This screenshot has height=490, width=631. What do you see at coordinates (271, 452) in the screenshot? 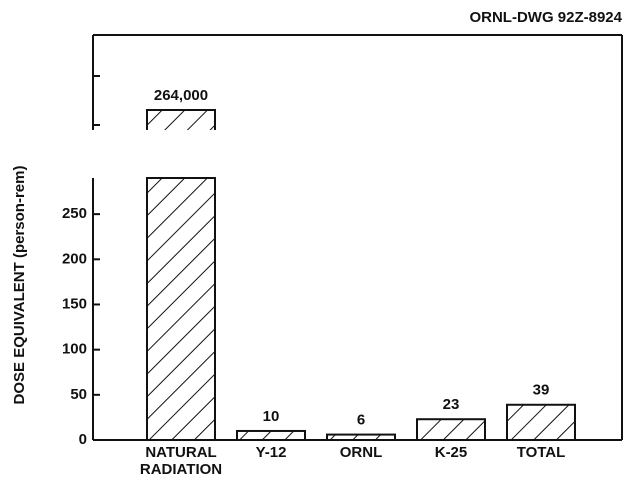
I see `x-tick-label: Y-12` at bounding box center [271, 452].